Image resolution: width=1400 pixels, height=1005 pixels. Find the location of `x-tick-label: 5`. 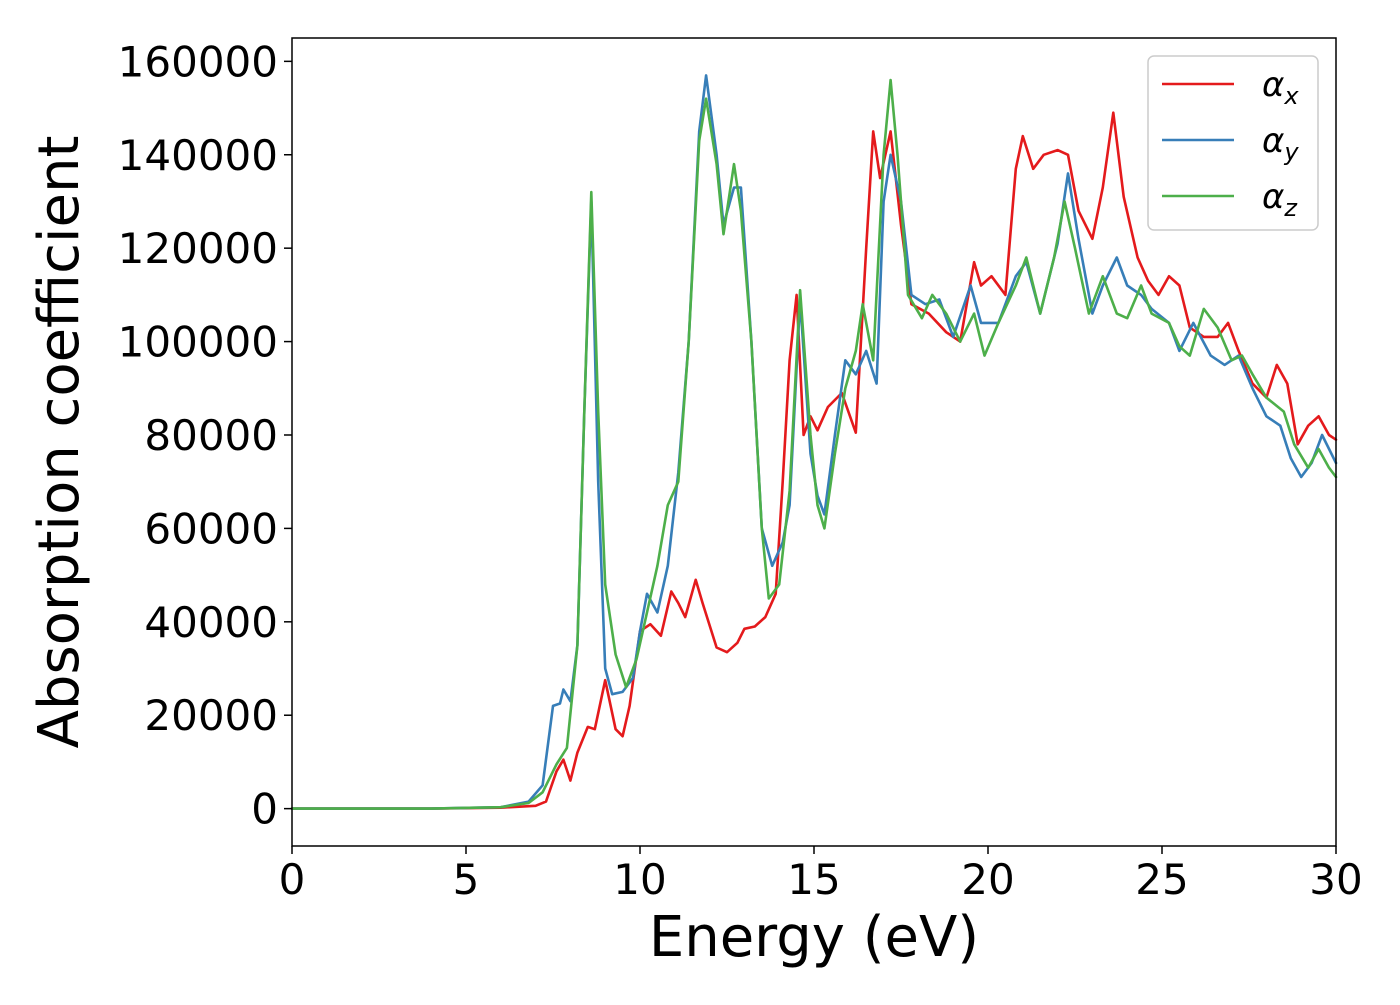

x-tick-label: 5 is located at coordinates (466, 879).